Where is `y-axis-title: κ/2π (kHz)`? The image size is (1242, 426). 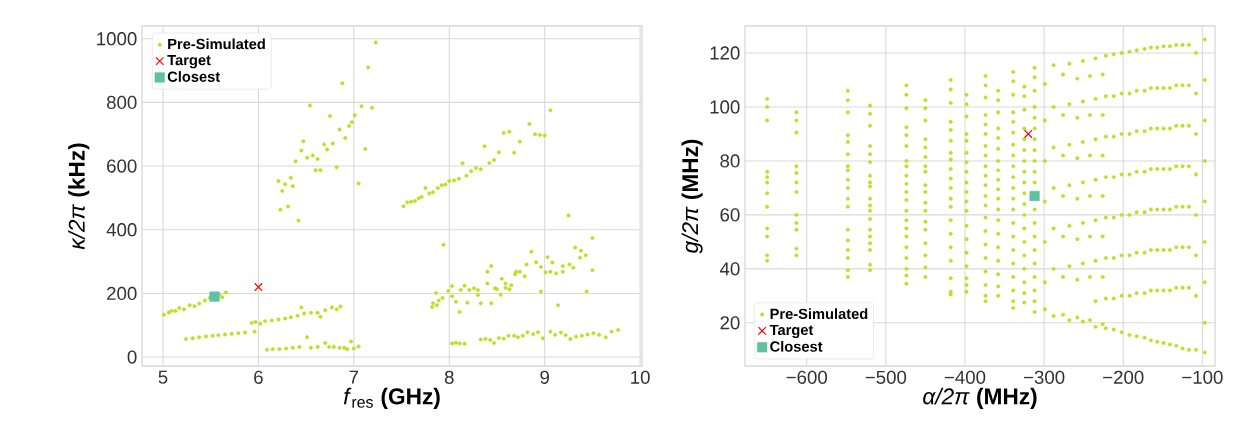 y-axis-title: κ/2π (kHz) is located at coordinates (79, 196).